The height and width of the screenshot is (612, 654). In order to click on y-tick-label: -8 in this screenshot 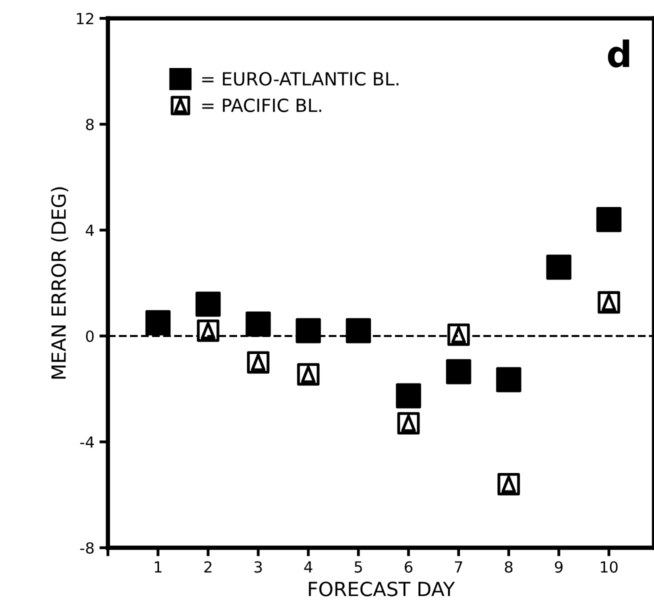, I will do `click(87, 548)`.